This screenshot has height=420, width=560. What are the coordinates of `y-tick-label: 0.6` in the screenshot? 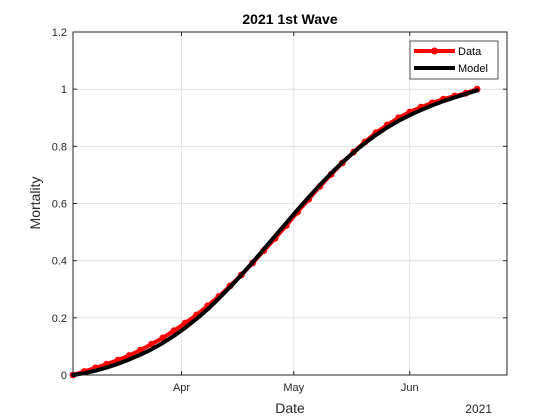 It's located at (59, 205).